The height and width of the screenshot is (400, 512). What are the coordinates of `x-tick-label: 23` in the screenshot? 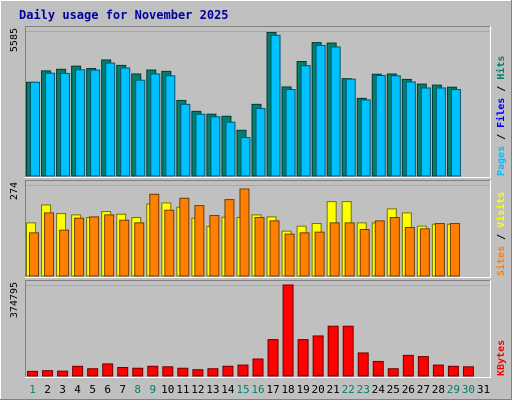 It's located at (363, 389).